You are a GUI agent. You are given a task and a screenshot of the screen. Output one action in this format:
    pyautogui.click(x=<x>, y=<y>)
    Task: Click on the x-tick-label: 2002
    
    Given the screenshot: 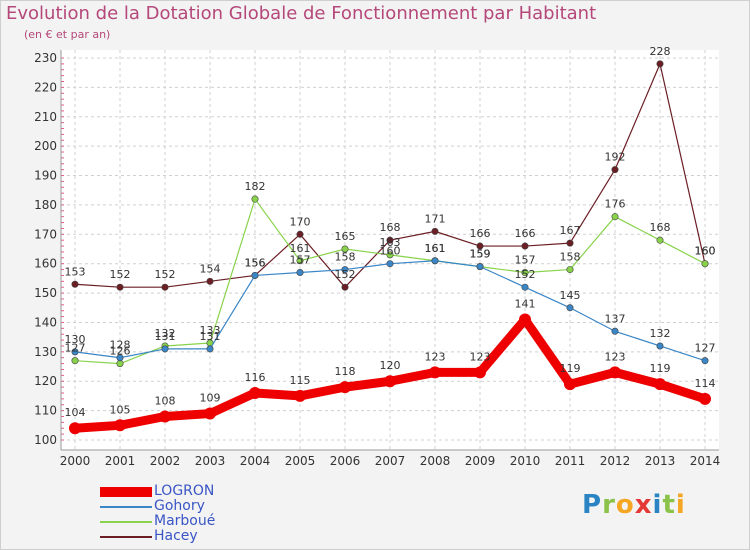 What is the action you would take?
    pyautogui.click(x=165, y=461)
    